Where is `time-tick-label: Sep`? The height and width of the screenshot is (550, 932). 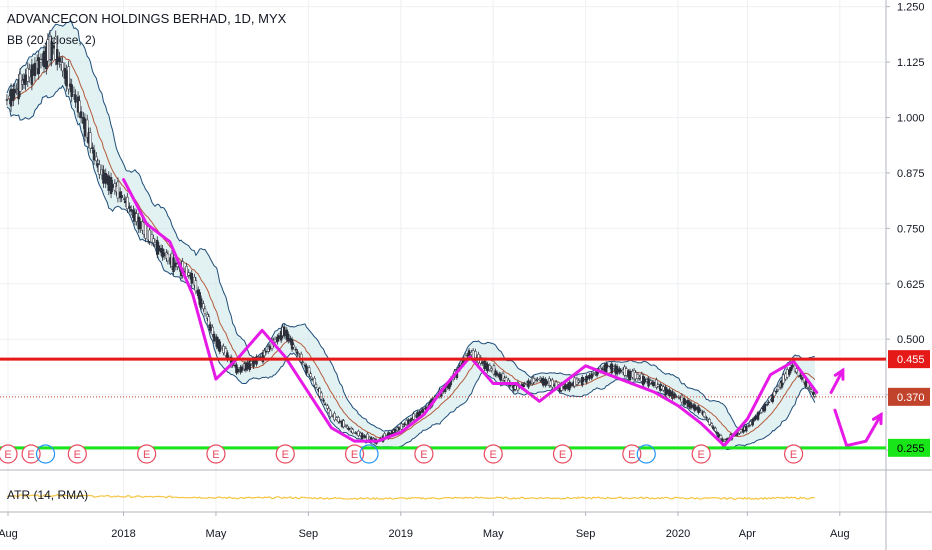 time-tick-label: Sep is located at coordinates (586, 534).